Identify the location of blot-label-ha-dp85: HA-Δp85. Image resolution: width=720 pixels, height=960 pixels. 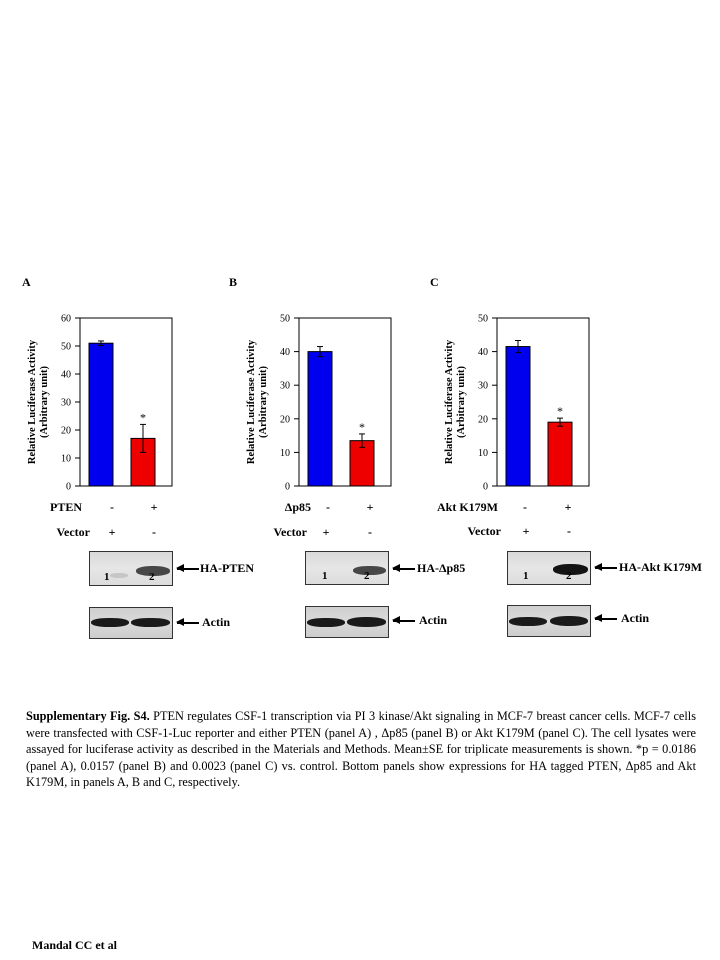
(441, 568).